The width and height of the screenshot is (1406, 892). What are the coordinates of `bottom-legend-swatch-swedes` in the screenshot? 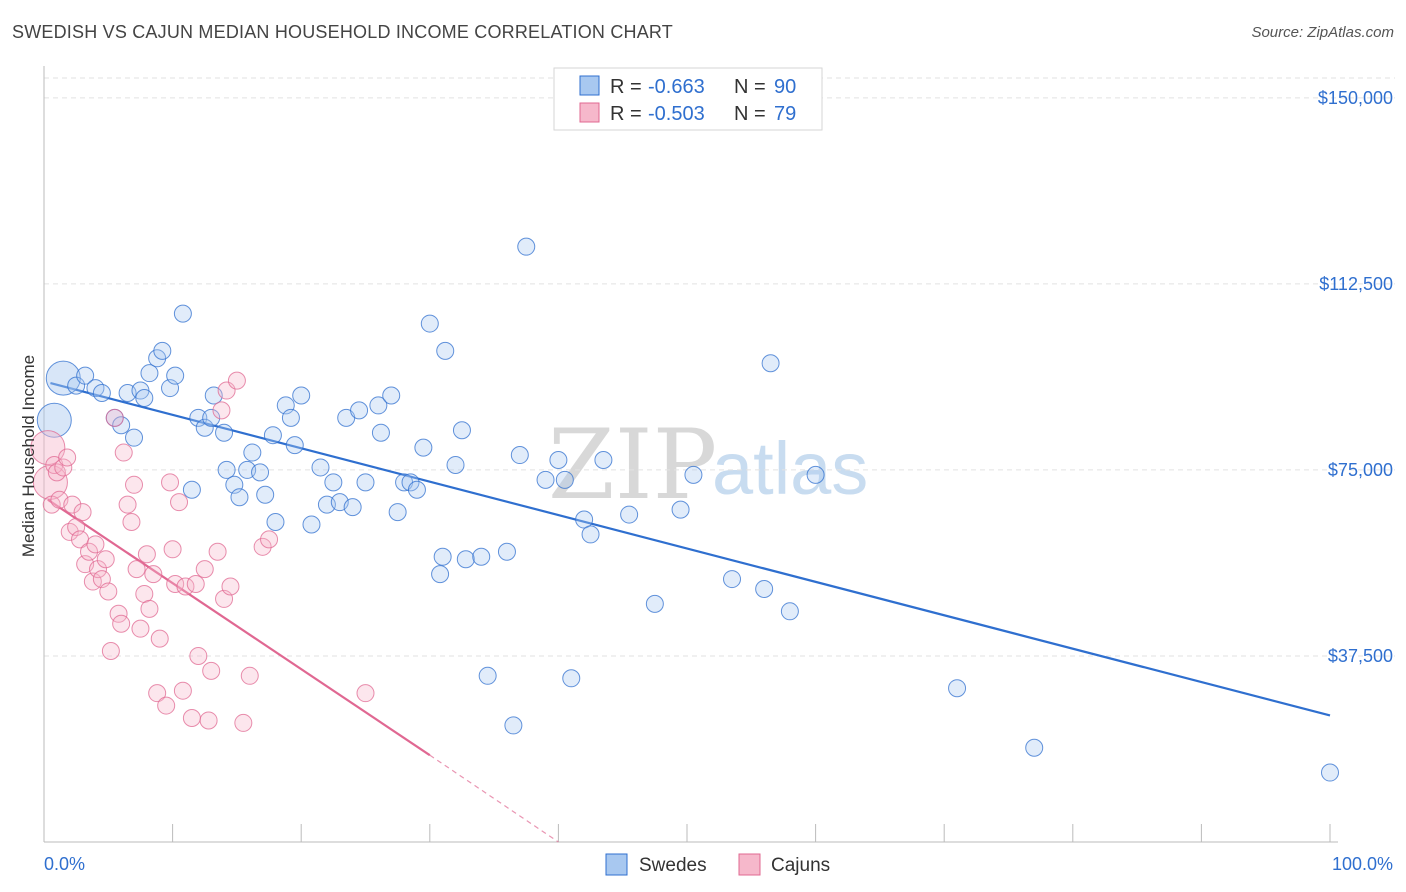 It's located at (616, 864).